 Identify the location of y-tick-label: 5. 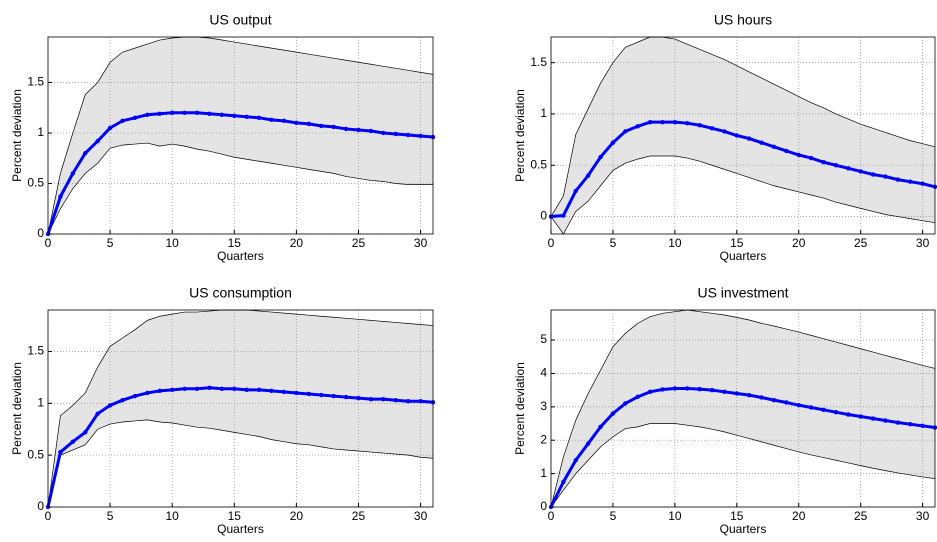
(543, 339).